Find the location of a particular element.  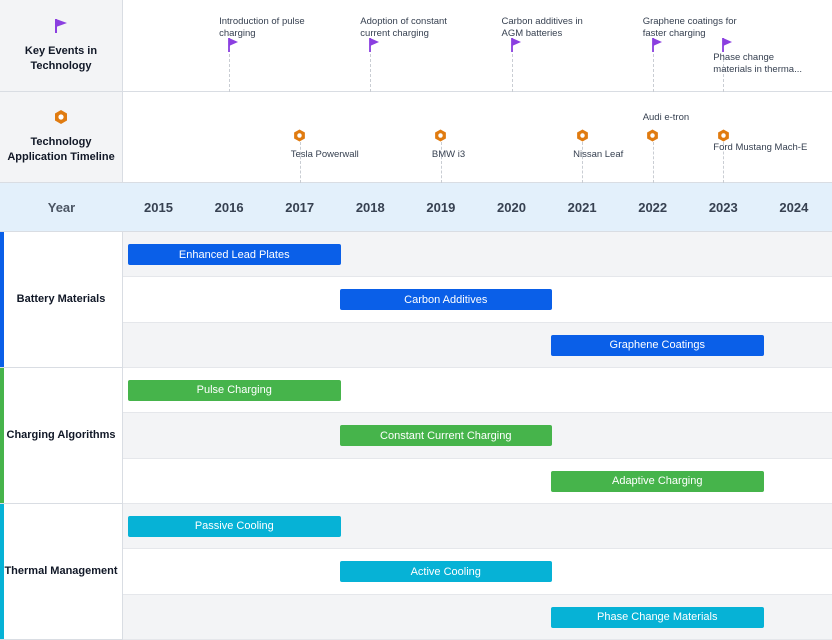

year-label-2021: 2021 is located at coordinates (582, 207).